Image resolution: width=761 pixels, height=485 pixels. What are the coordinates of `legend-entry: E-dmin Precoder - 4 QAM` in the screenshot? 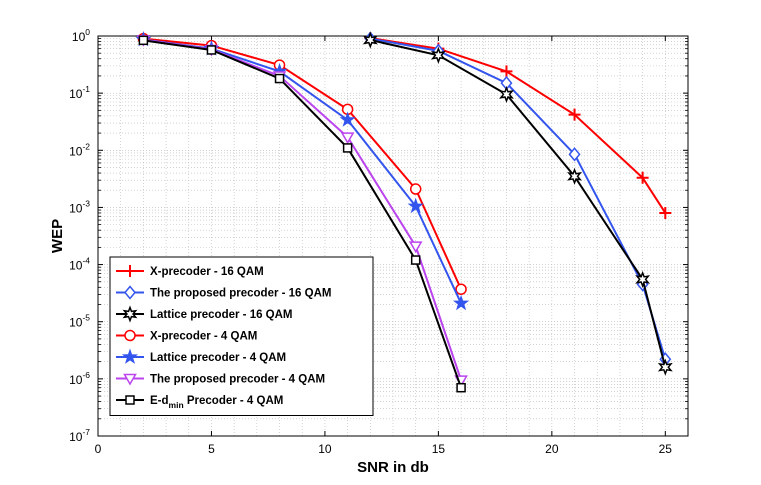 It's located at (199, 402).